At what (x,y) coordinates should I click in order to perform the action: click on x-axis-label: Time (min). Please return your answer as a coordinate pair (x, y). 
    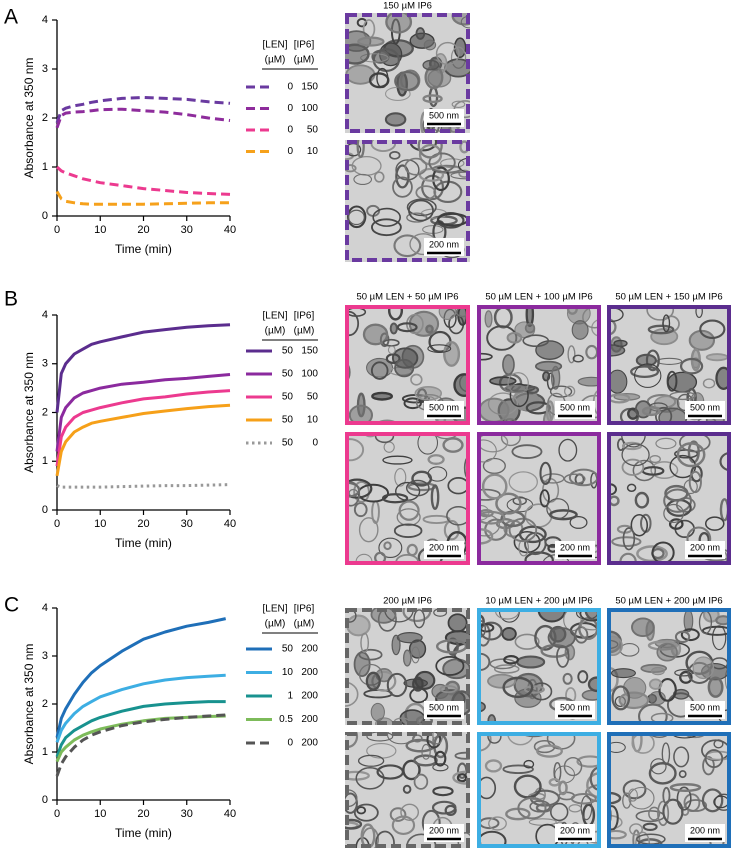
    Looking at the image, I should click on (143, 249).